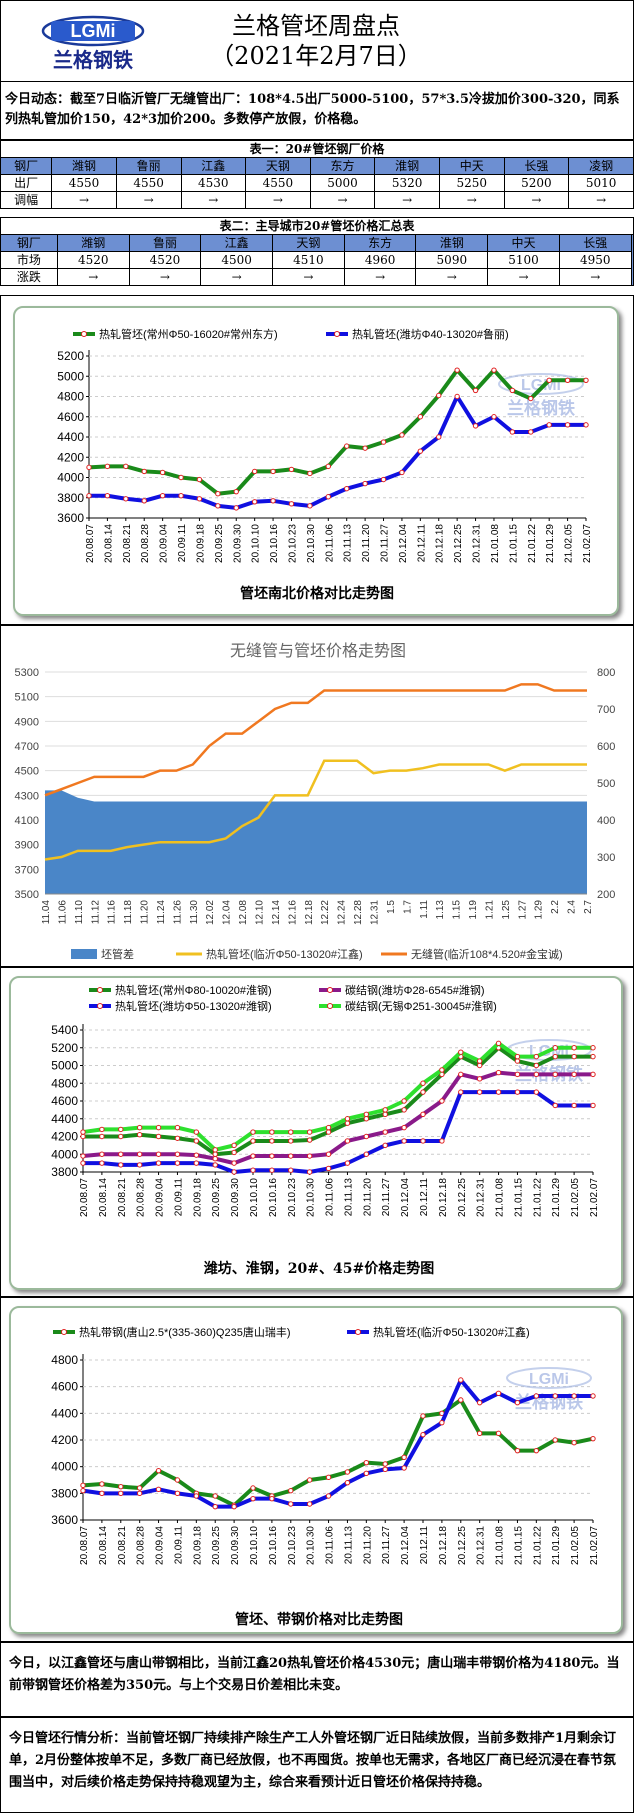 The width and height of the screenshot is (634, 1813). What do you see at coordinates (278, 200) in the screenshot?
I see `t1-r2c4: →` at bounding box center [278, 200].